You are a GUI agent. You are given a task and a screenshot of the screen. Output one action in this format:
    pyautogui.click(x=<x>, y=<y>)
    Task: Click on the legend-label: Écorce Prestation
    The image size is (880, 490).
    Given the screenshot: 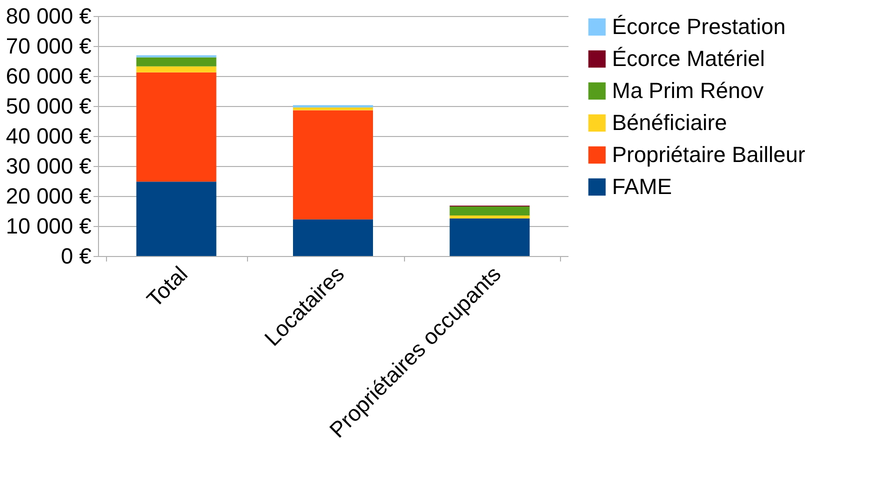 What is the action you would take?
    pyautogui.click(x=699, y=26)
    